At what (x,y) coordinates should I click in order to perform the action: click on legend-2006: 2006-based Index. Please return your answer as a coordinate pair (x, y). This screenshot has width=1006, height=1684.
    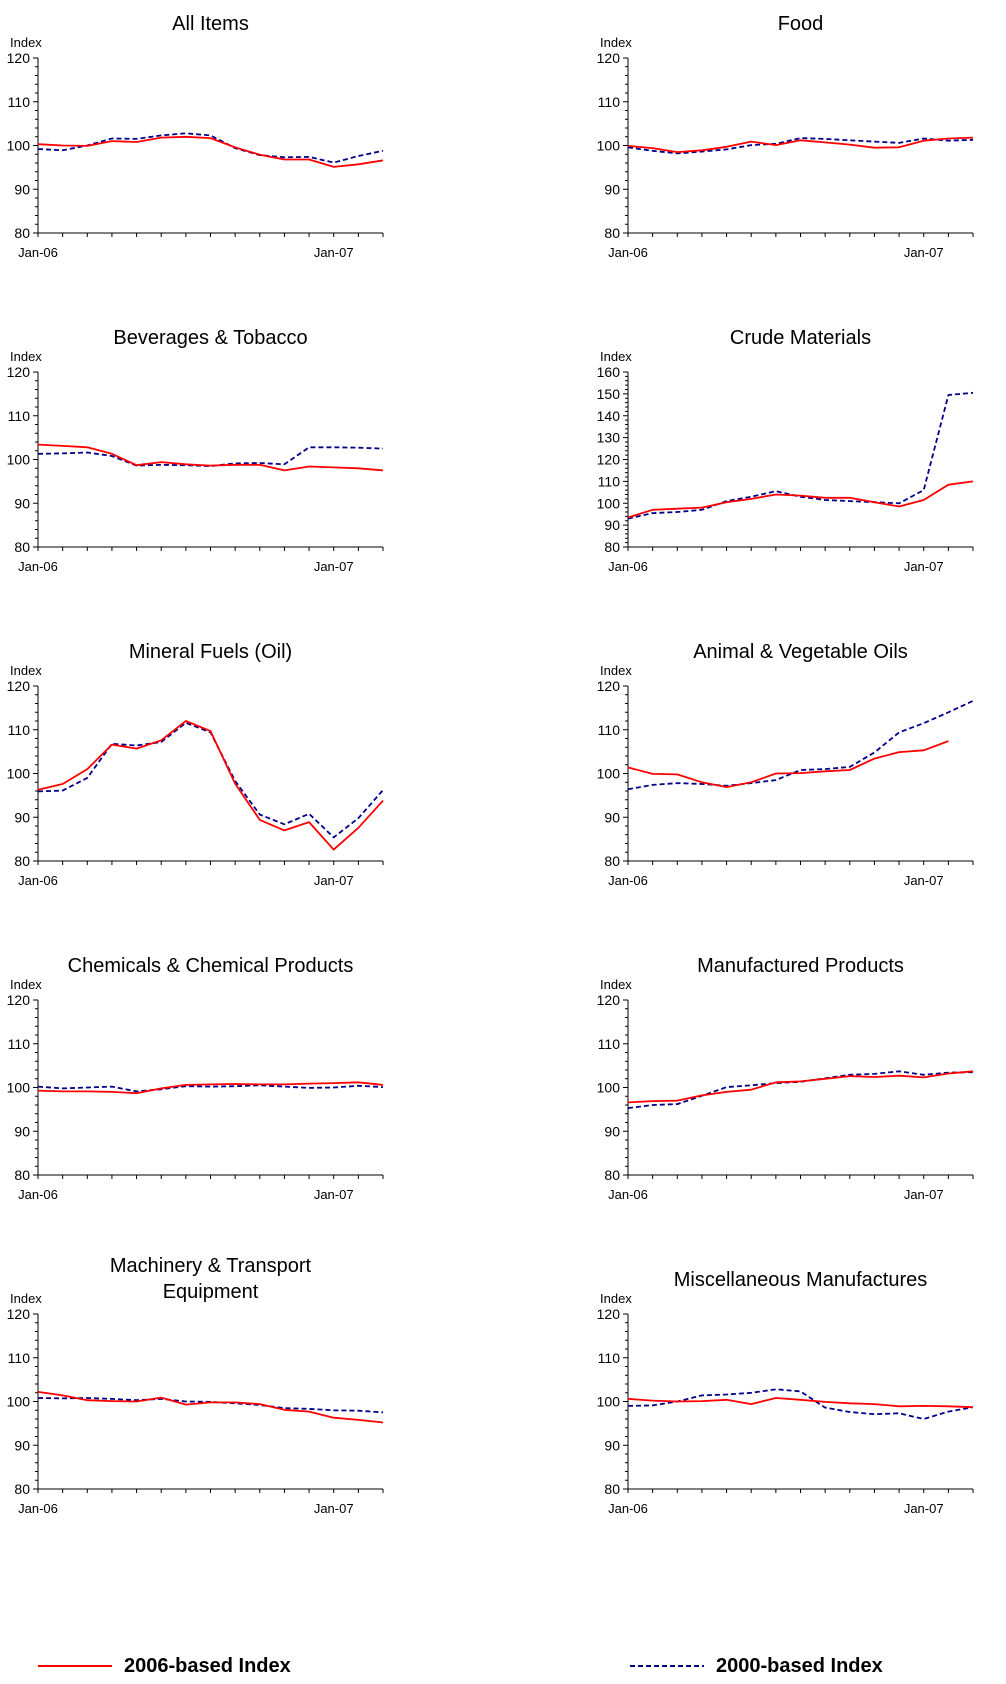
    Looking at the image, I should click on (164, 1666).